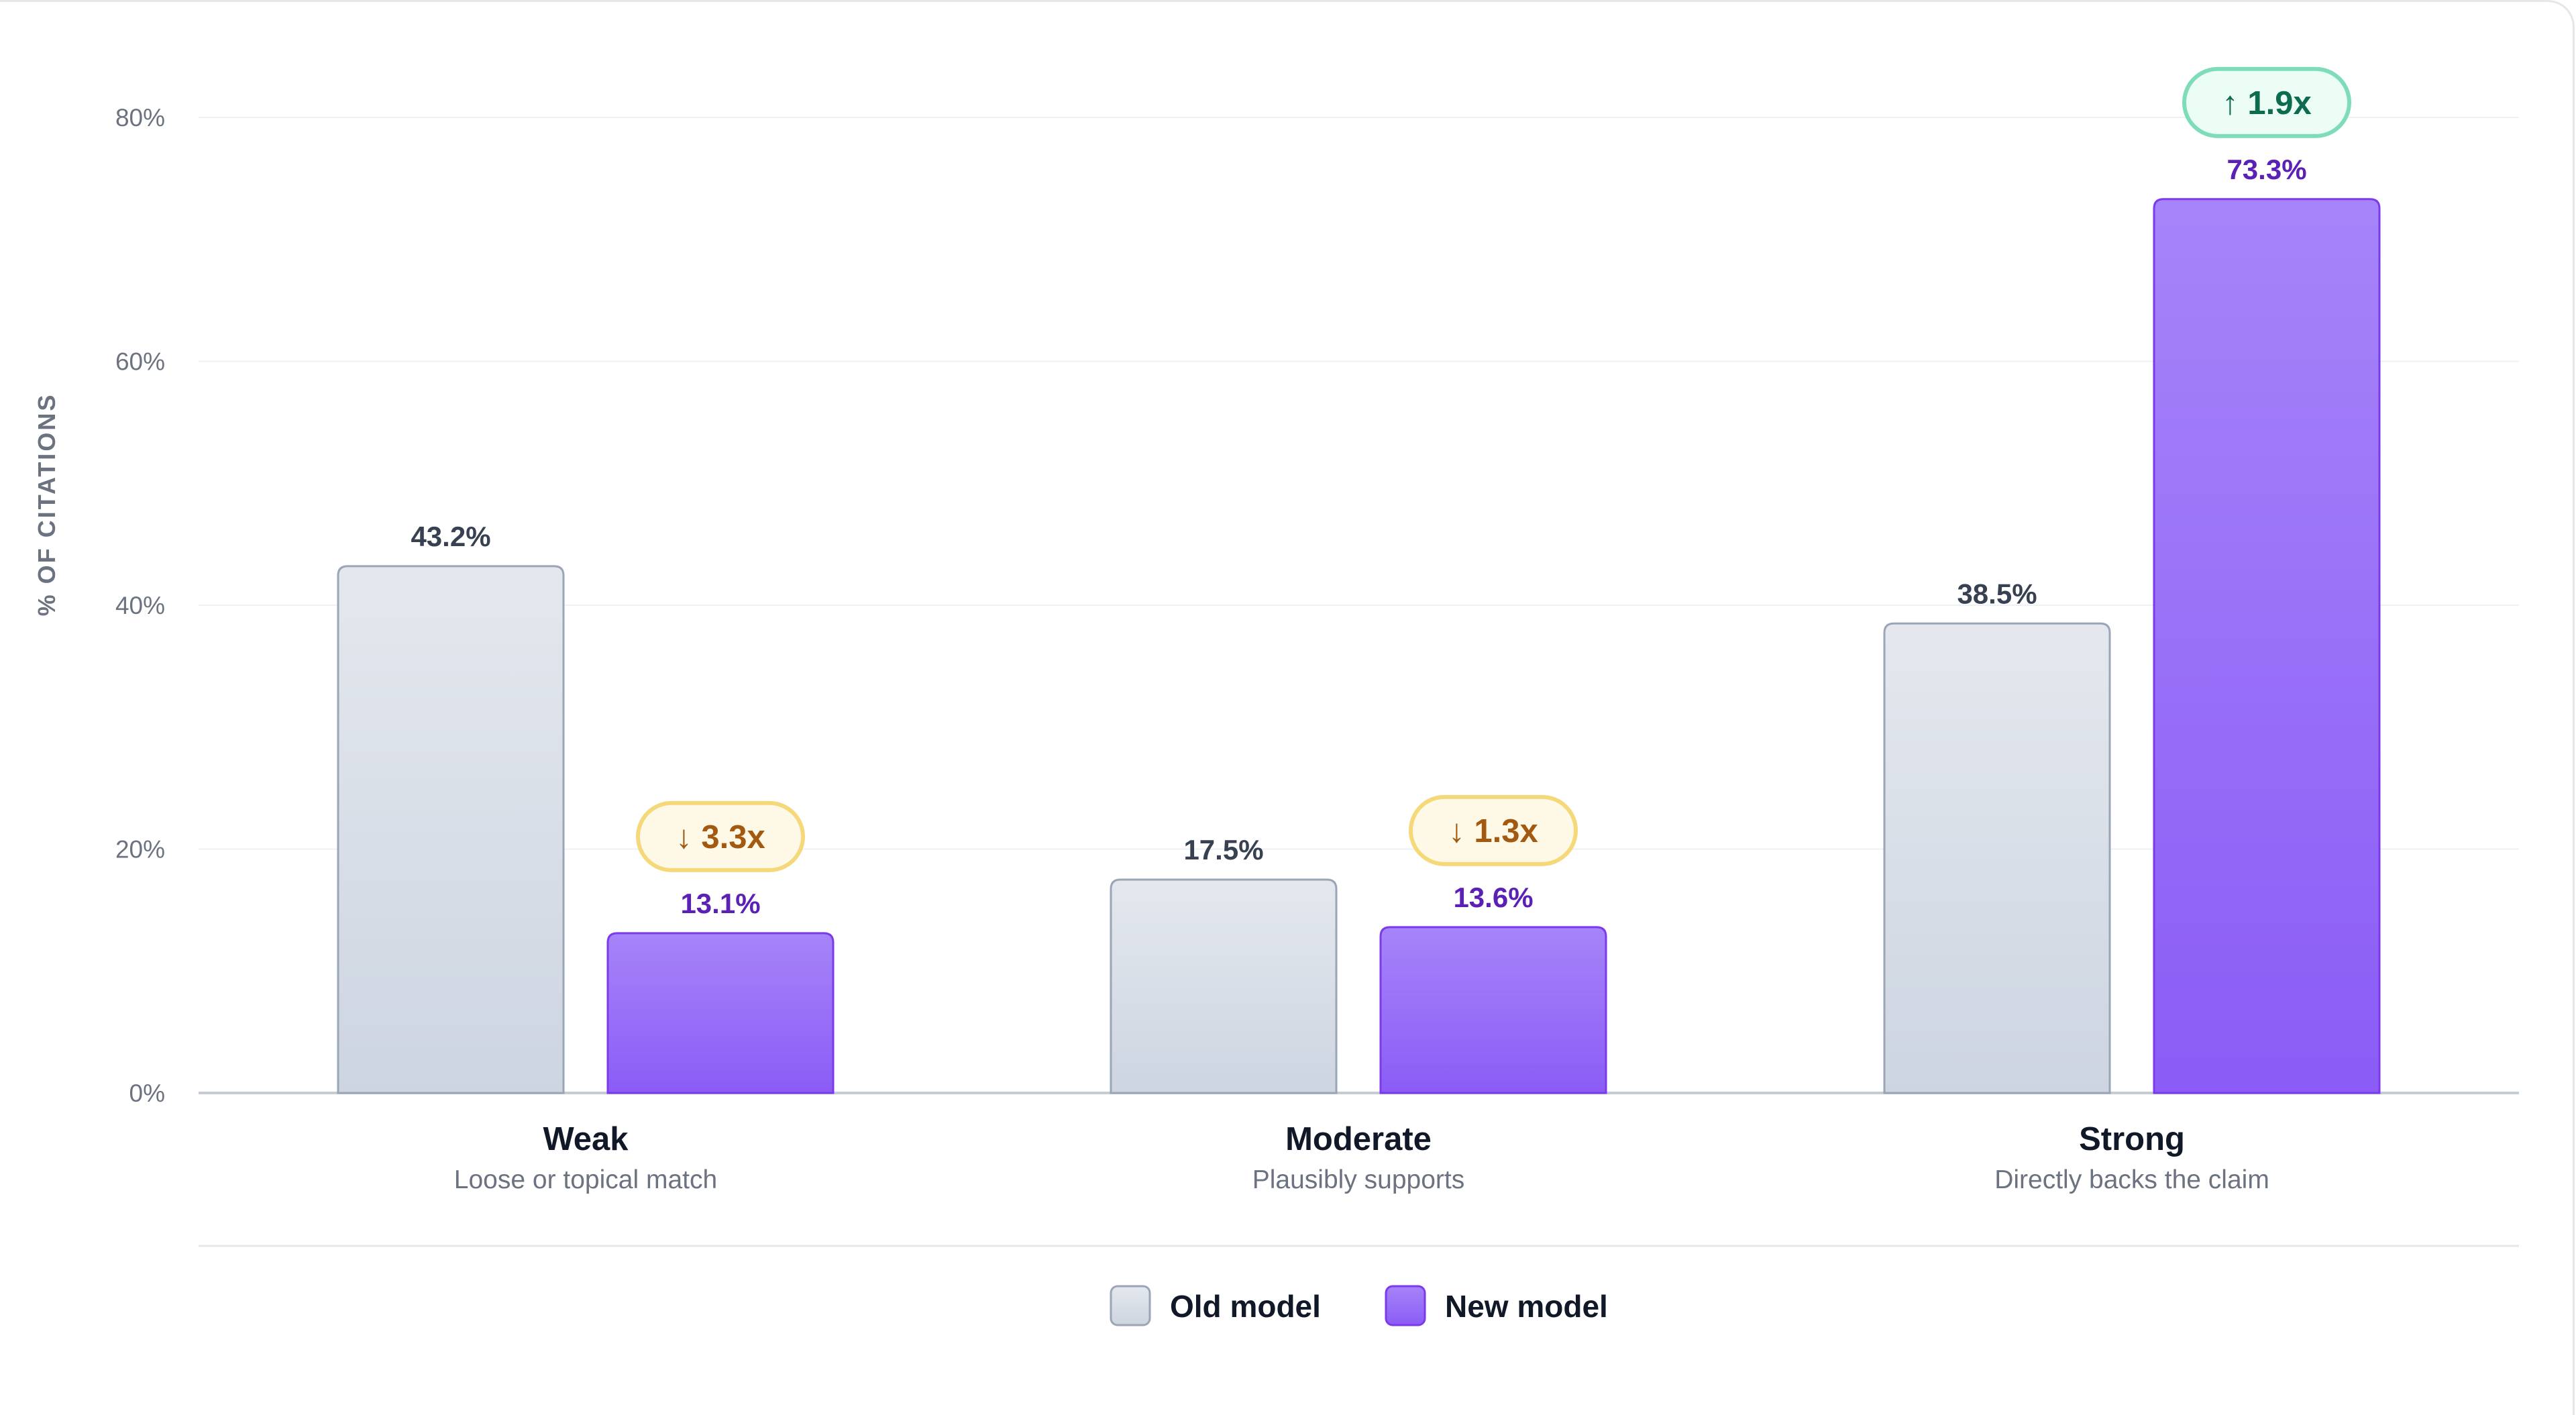 The width and height of the screenshot is (2576, 1415). What do you see at coordinates (720, 1013) in the screenshot?
I see `bar-weak-new-model` at bounding box center [720, 1013].